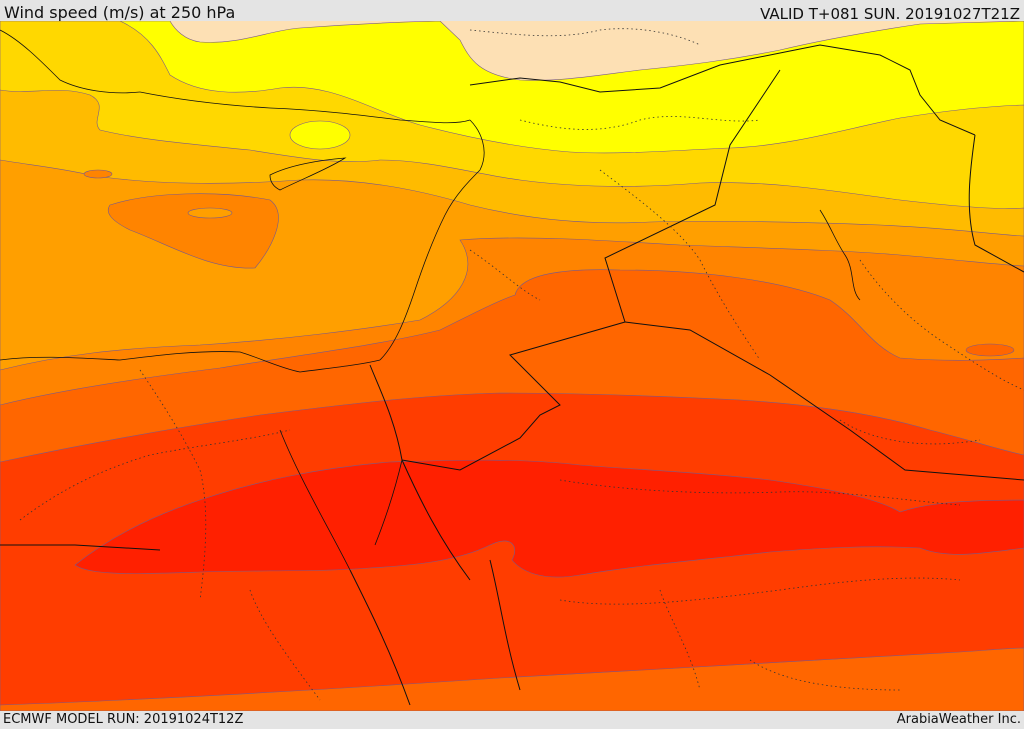  I want to click on orange-cell, so click(210, 213).